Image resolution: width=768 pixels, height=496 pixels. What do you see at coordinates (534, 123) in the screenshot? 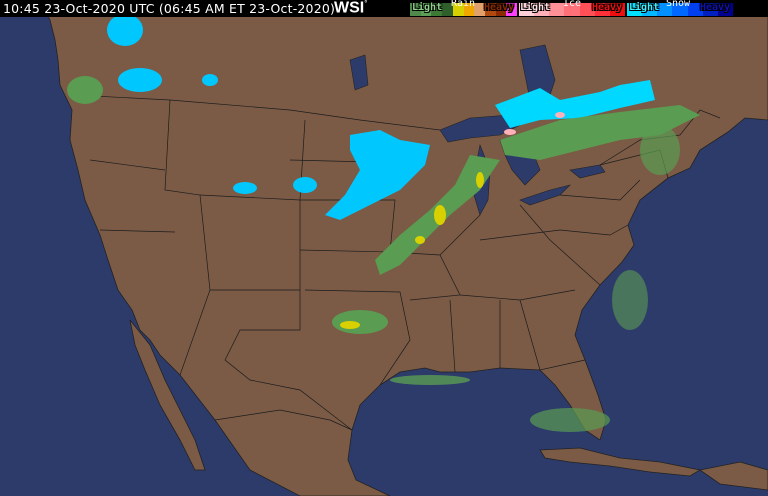
I see `ice-areas` at bounding box center [534, 123].